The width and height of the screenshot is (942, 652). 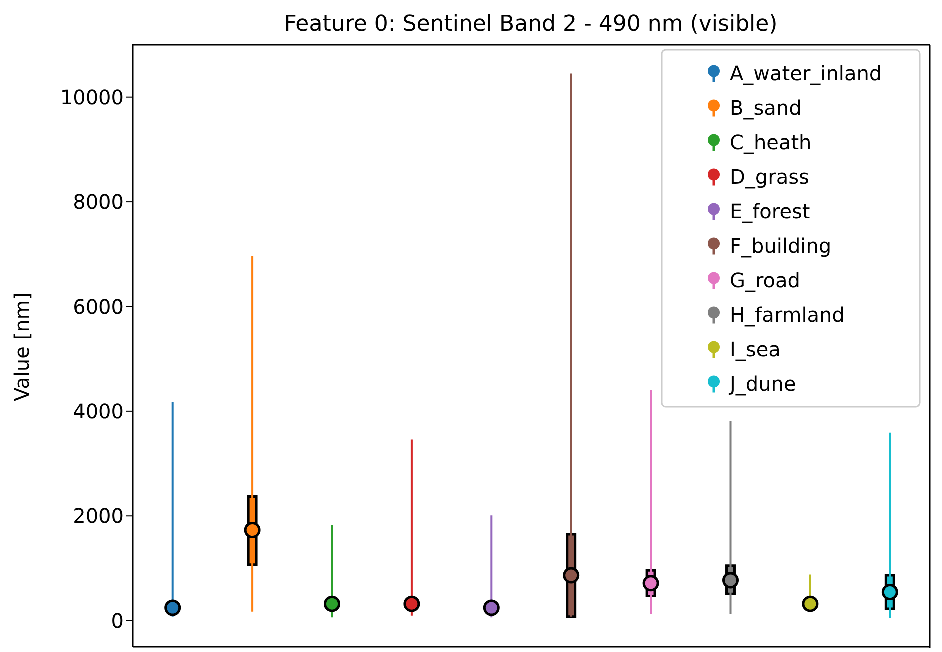 What do you see at coordinates (762, 384) in the screenshot?
I see `legend-label: J_dune` at bounding box center [762, 384].